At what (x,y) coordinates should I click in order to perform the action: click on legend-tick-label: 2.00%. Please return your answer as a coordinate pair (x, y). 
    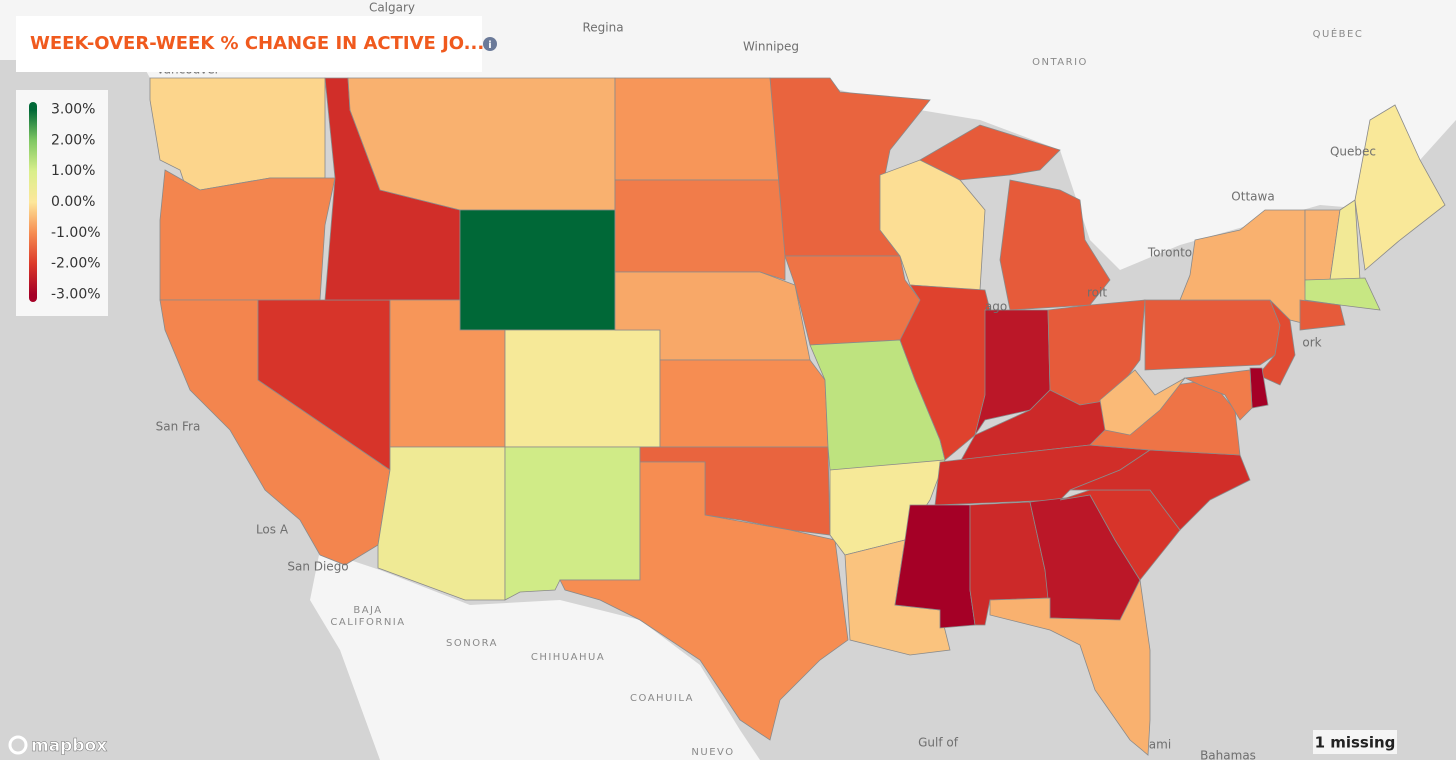
    Looking at the image, I should click on (73, 140).